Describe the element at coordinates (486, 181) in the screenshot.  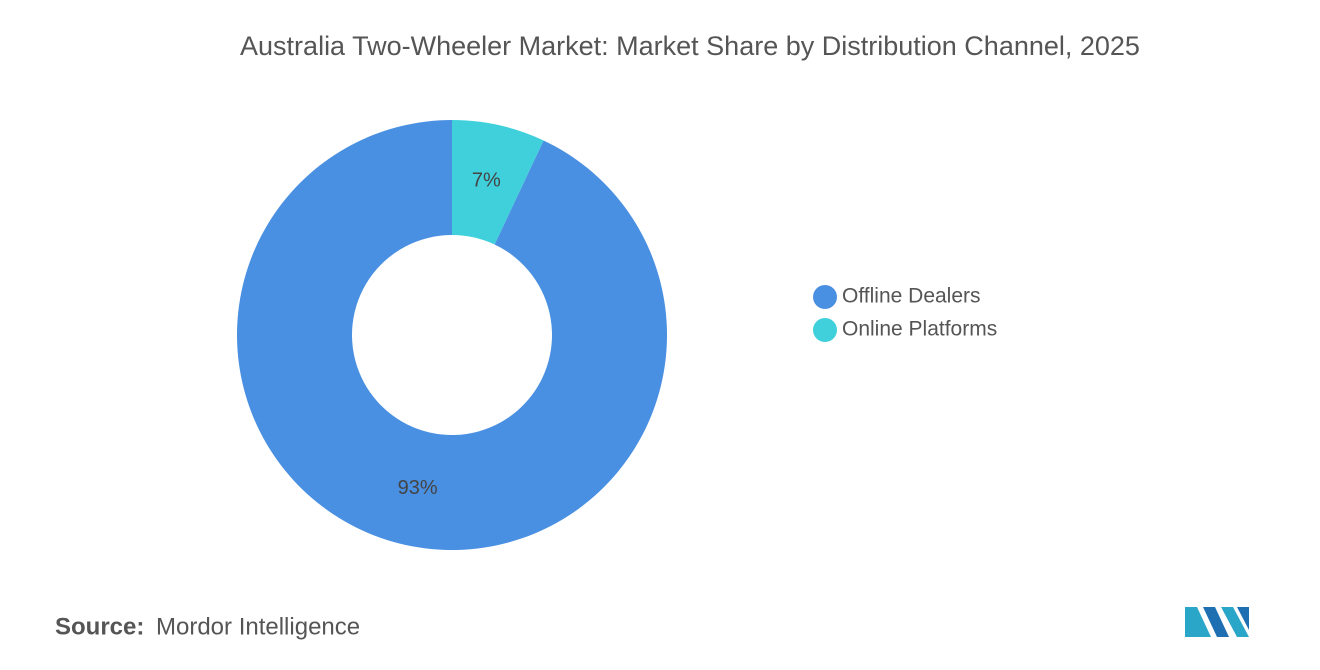
I see `data-label: 7%` at that location.